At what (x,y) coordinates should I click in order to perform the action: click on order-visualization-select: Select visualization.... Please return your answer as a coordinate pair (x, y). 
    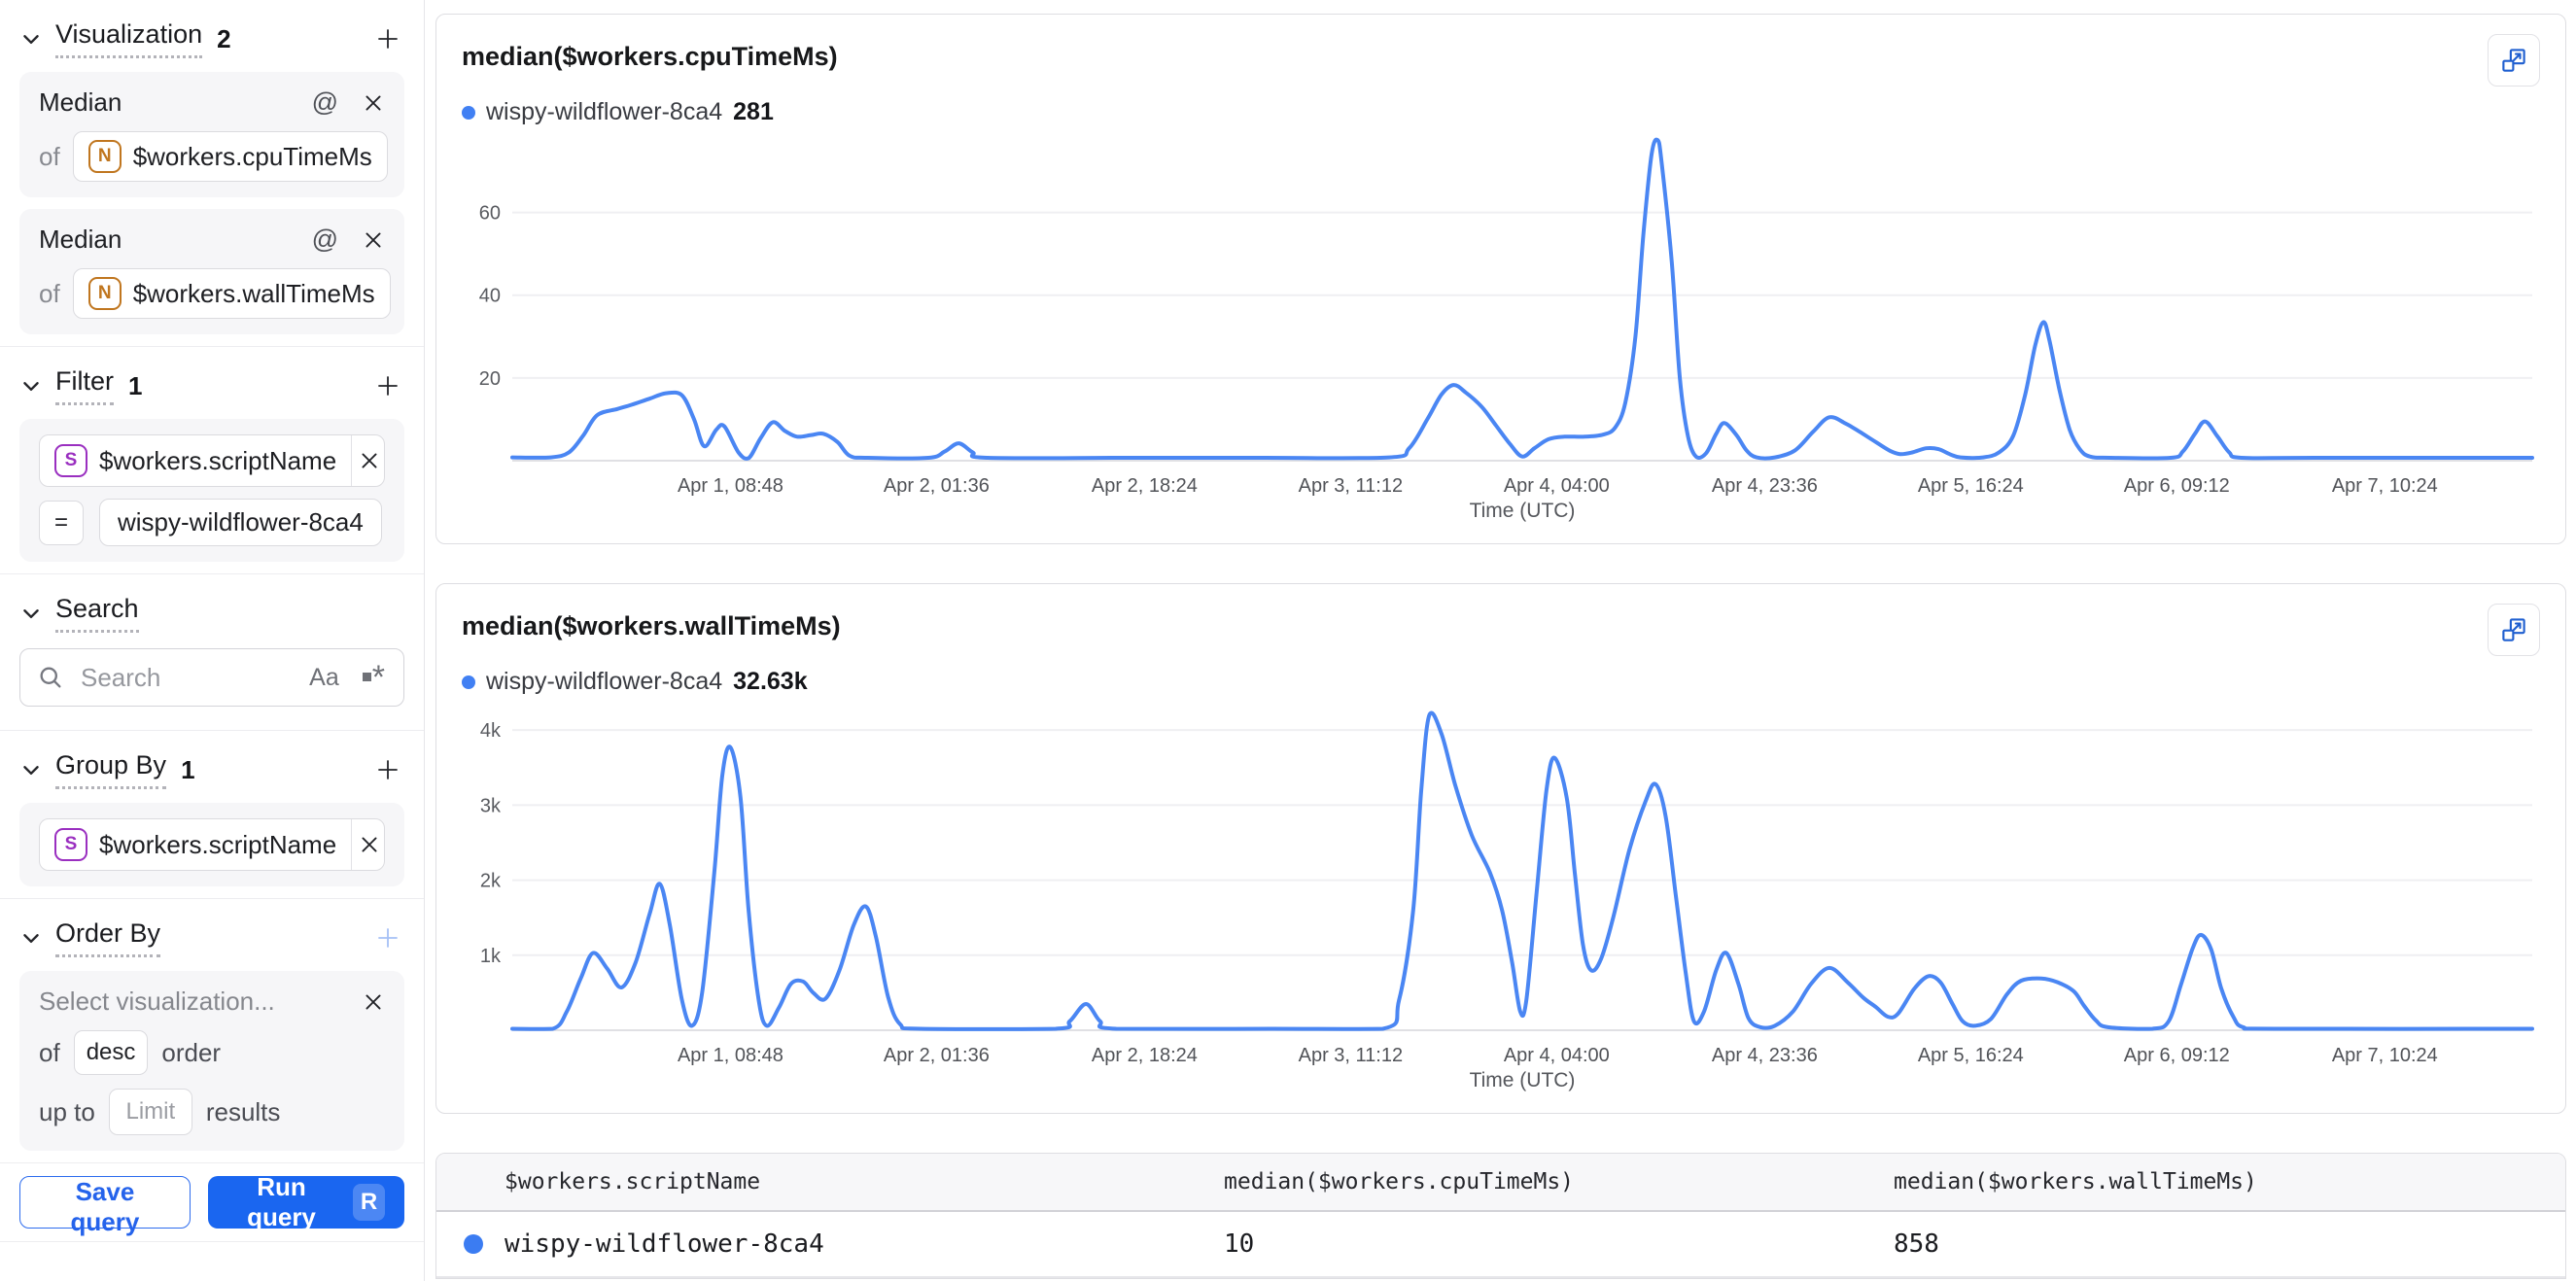
    Looking at the image, I should click on (157, 1001).